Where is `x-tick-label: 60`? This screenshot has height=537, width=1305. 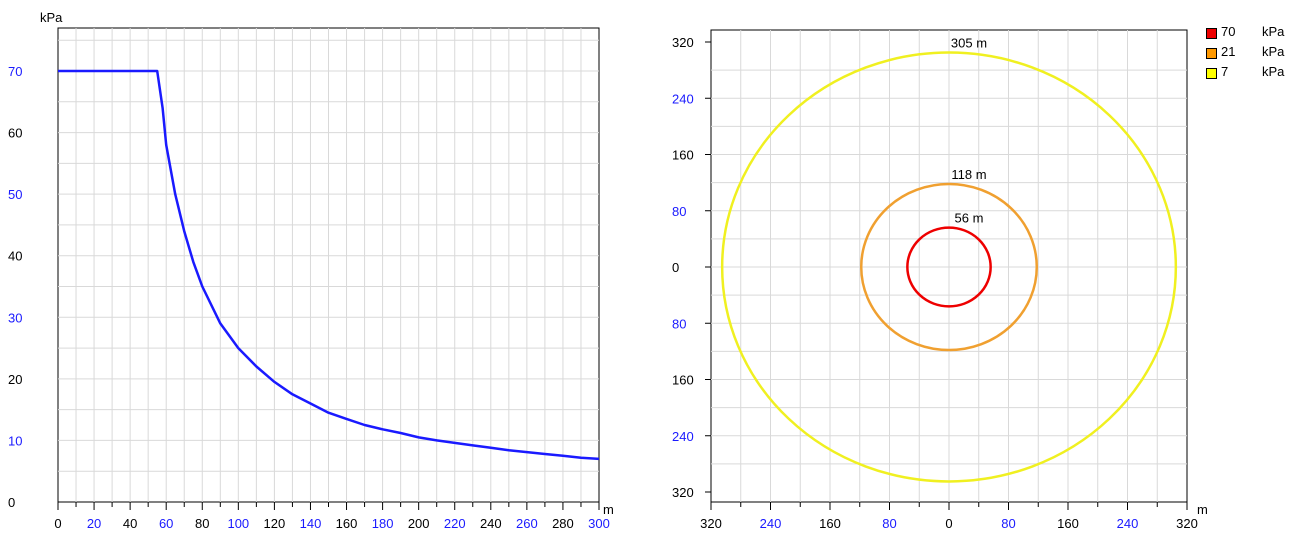
x-tick-label: 60 is located at coordinates (166, 523).